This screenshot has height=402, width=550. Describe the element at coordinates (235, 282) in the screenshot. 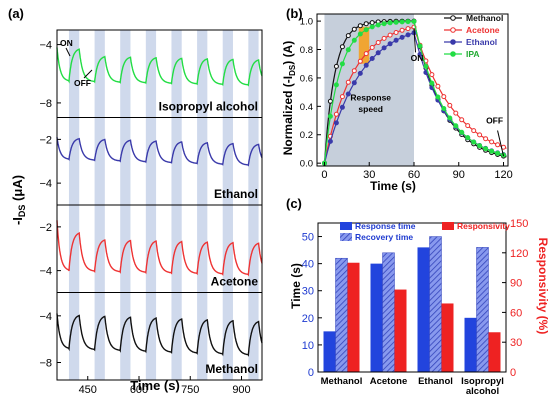

I see `trace-label-acetone: Acetone` at that location.